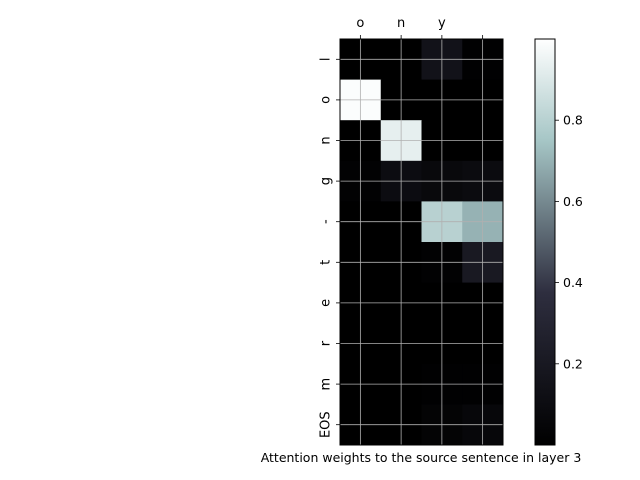 The height and width of the screenshot is (480, 640). I want to click on colorbar-tick-label: 0.2, so click(573, 363).